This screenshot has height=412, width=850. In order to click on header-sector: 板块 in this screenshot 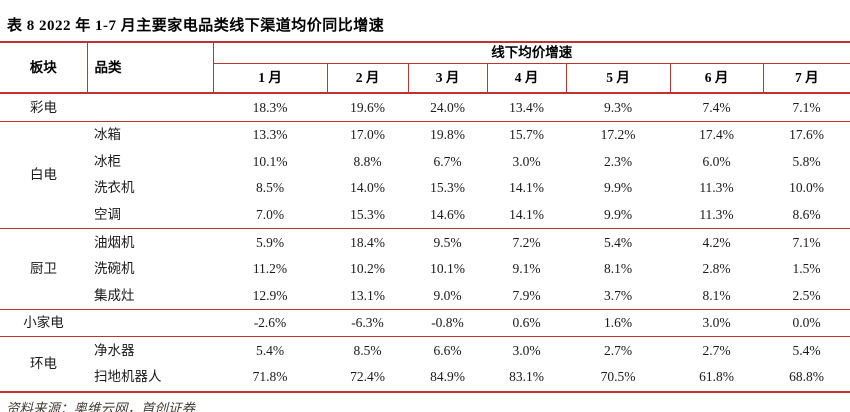, I will do `click(44, 68)`.